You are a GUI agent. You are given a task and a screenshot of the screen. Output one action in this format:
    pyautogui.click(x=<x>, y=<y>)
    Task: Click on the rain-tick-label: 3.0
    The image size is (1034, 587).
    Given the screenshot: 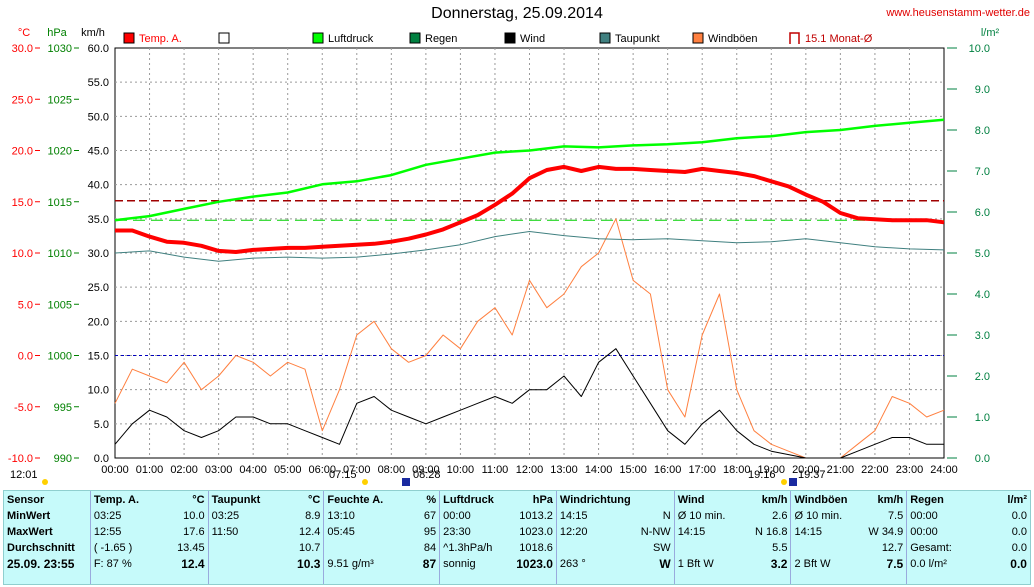 What is the action you would take?
    pyautogui.click(x=982, y=336)
    